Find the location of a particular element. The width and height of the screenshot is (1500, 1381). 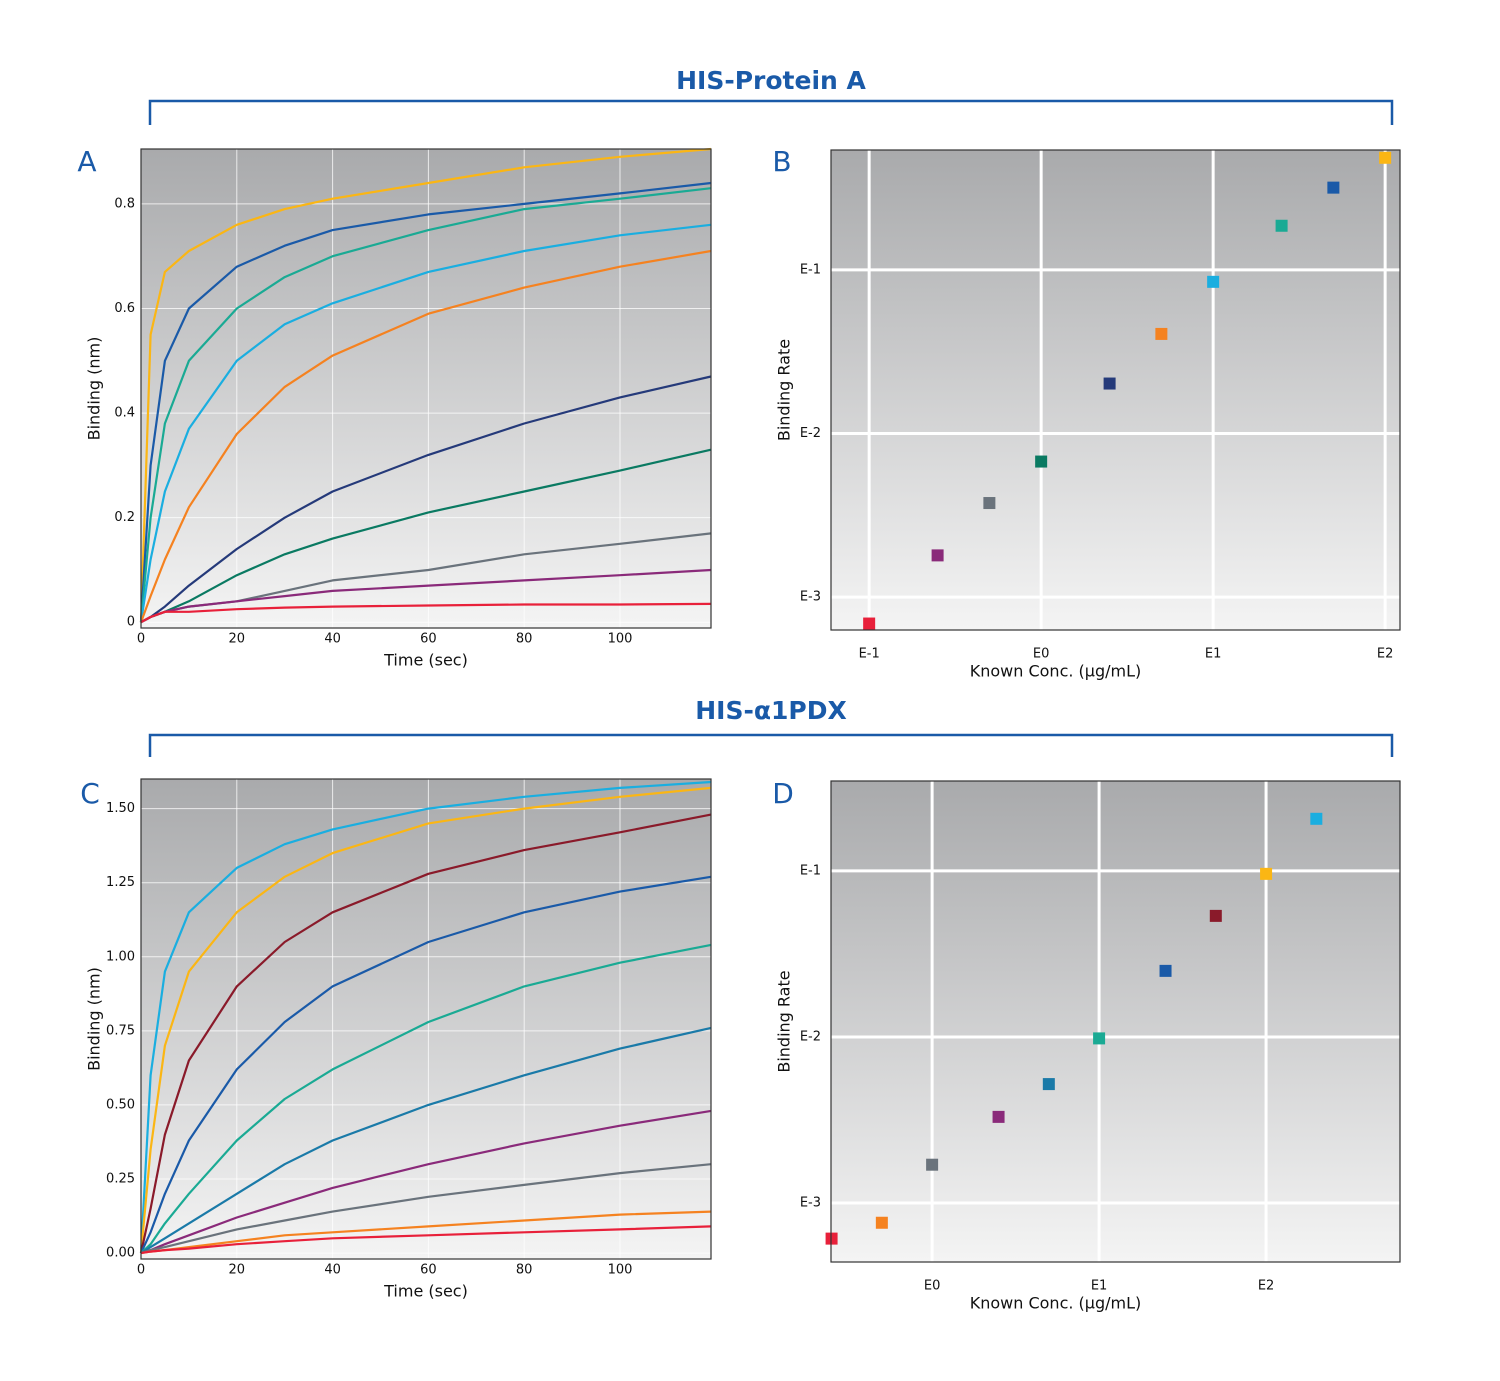

y-tick-label: 0.4 is located at coordinates (124, 413).